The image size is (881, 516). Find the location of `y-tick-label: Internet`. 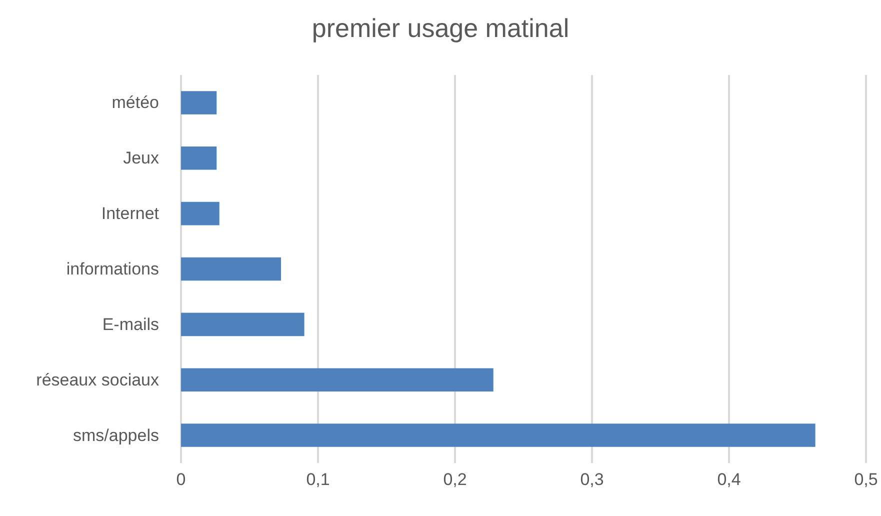

y-tick-label: Internet is located at coordinates (130, 214).